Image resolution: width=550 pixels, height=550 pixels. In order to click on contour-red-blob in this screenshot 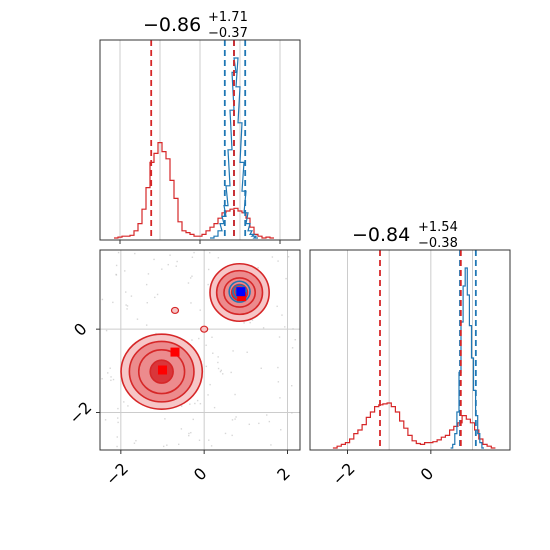, I will do `click(204, 329)`.